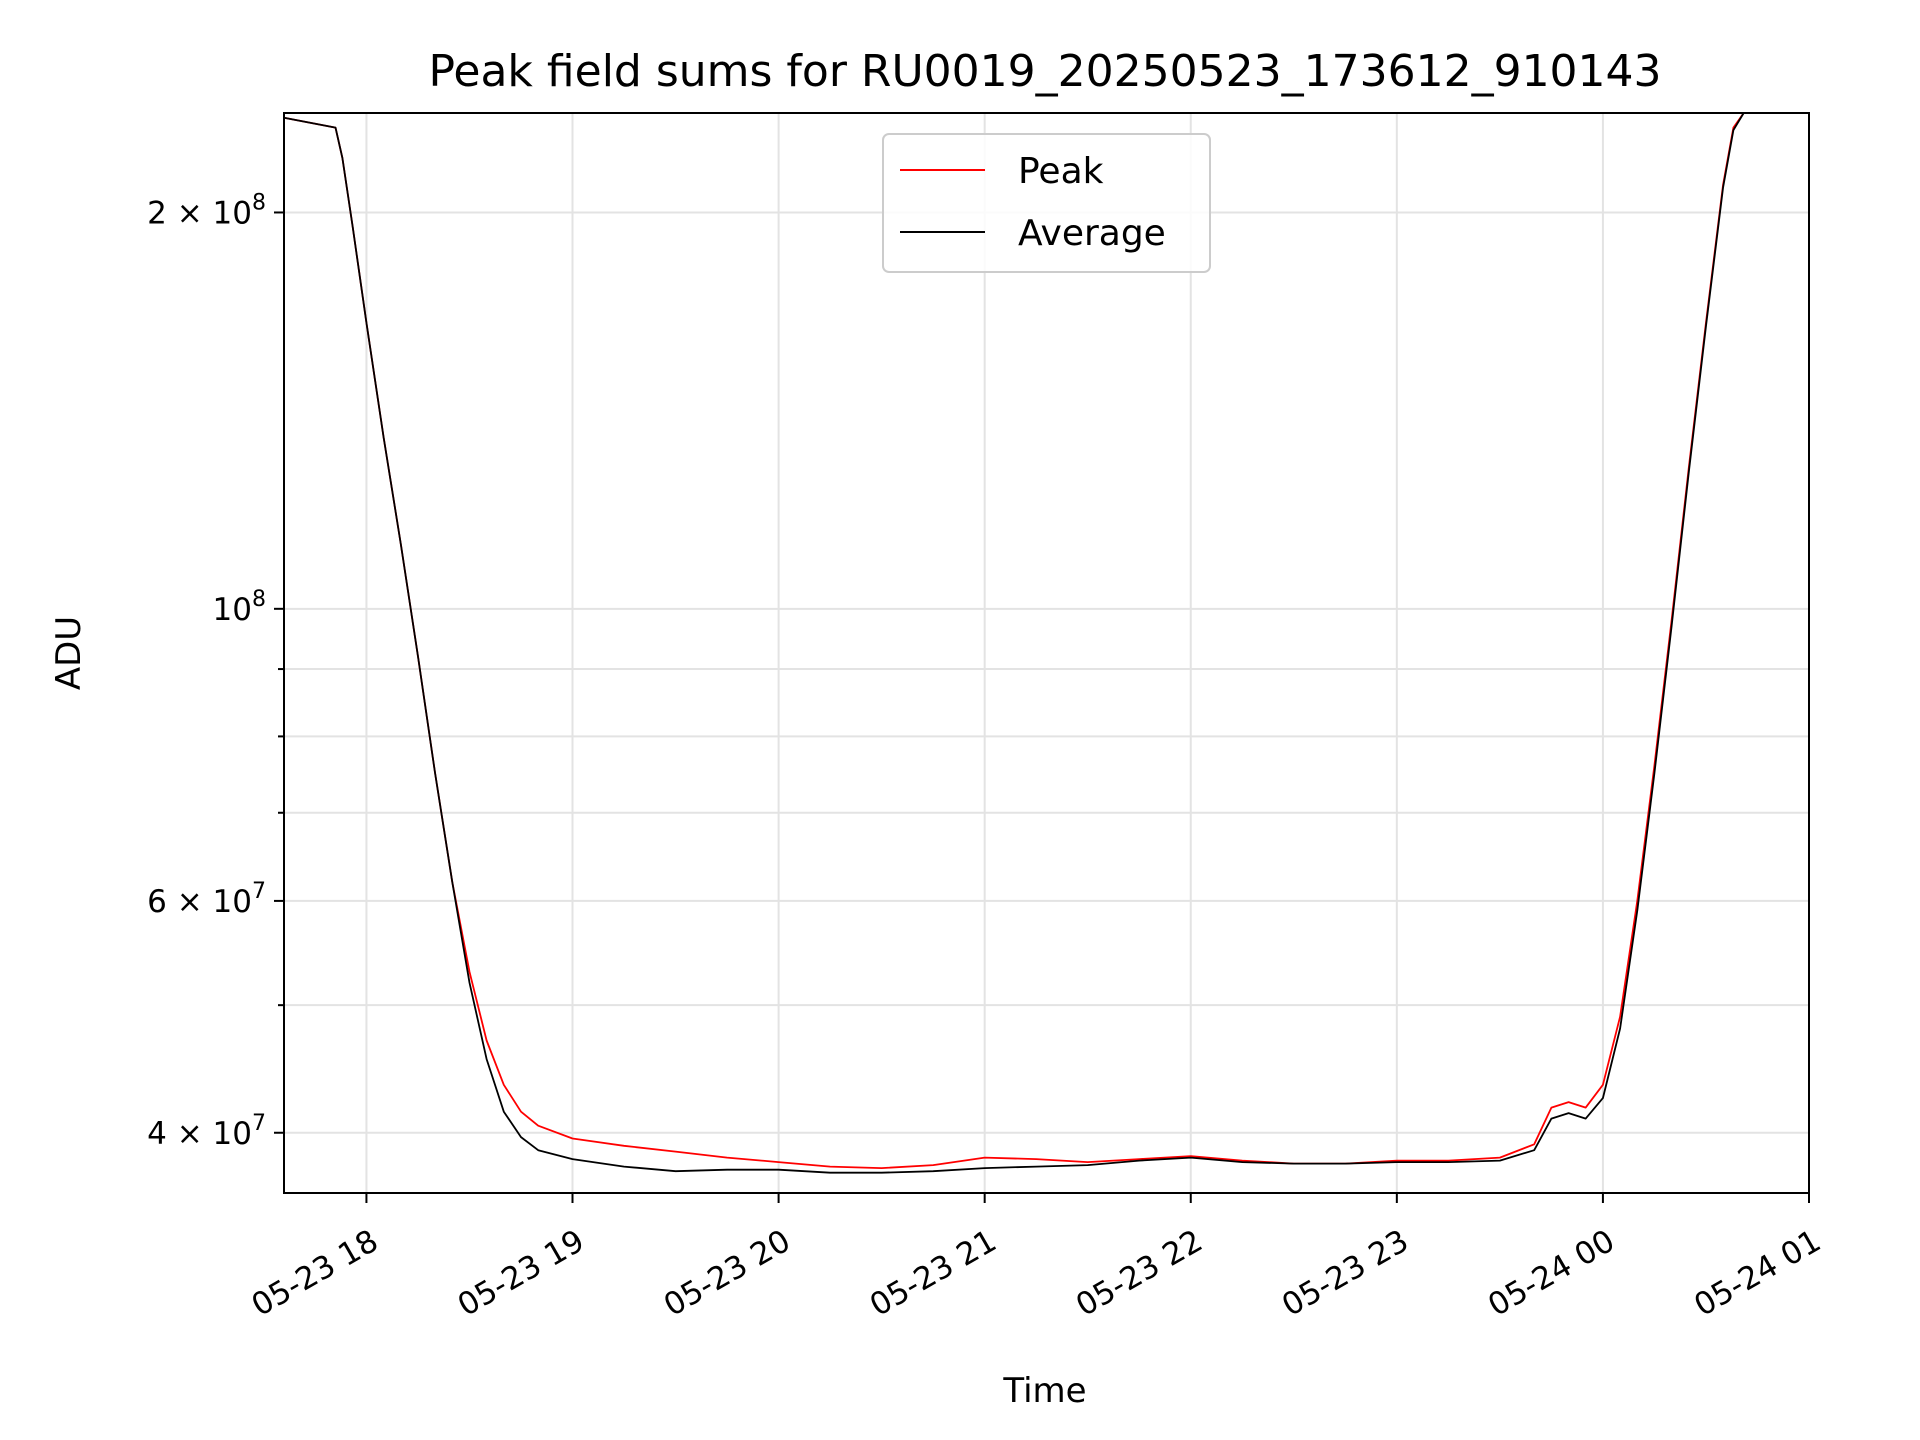 Image resolution: width=1920 pixels, height=1440 pixels. Describe the element at coordinates (206, 899) in the screenshot. I see `y-tick-label: 6 × 107` at that location.